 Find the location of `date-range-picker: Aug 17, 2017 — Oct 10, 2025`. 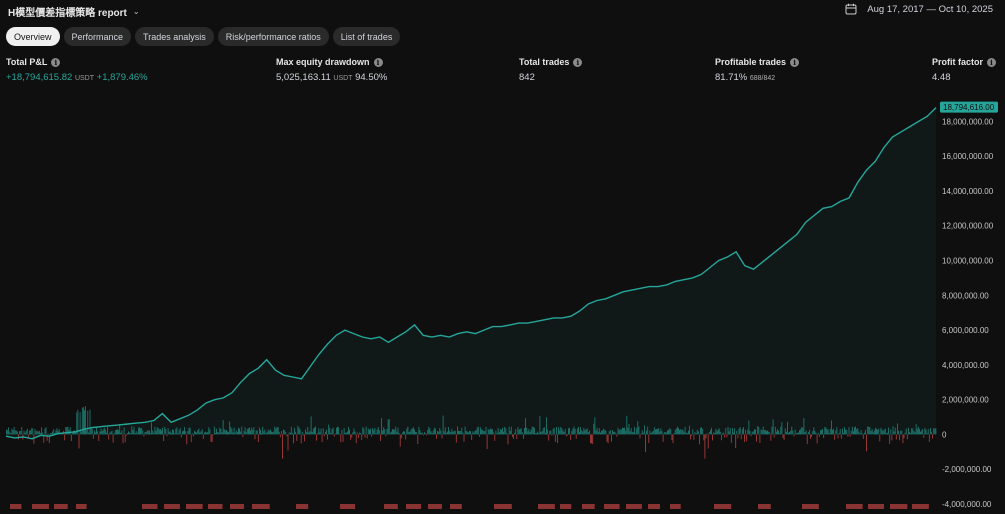

date-range-picker: Aug 17, 2017 — Oct 10, 2025 is located at coordinates (919, 9).